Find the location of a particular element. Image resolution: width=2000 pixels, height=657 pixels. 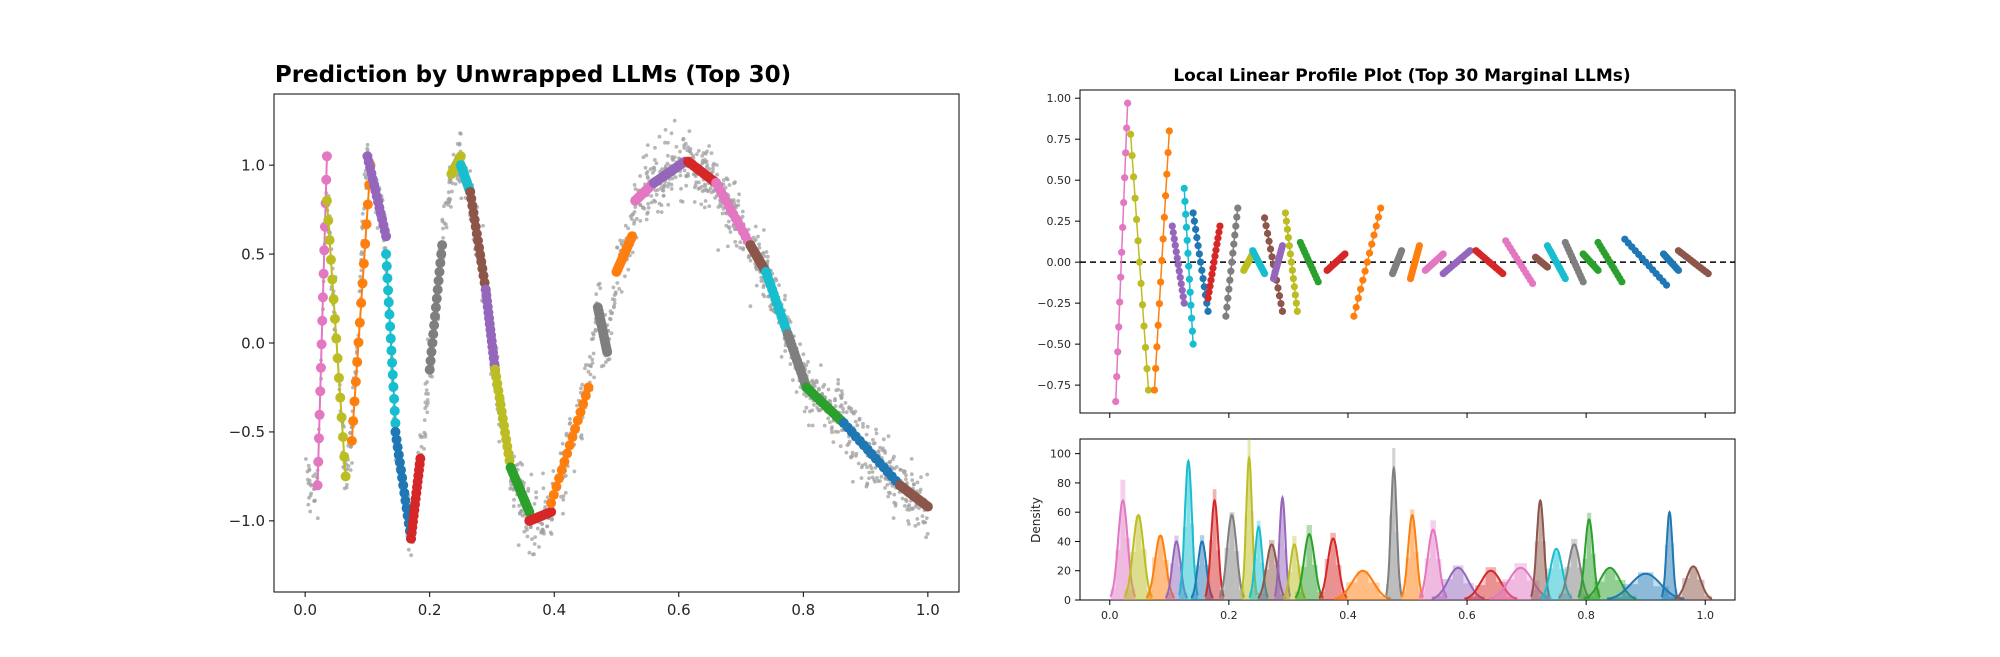

fit-segment is located at coordinates (377, 196).